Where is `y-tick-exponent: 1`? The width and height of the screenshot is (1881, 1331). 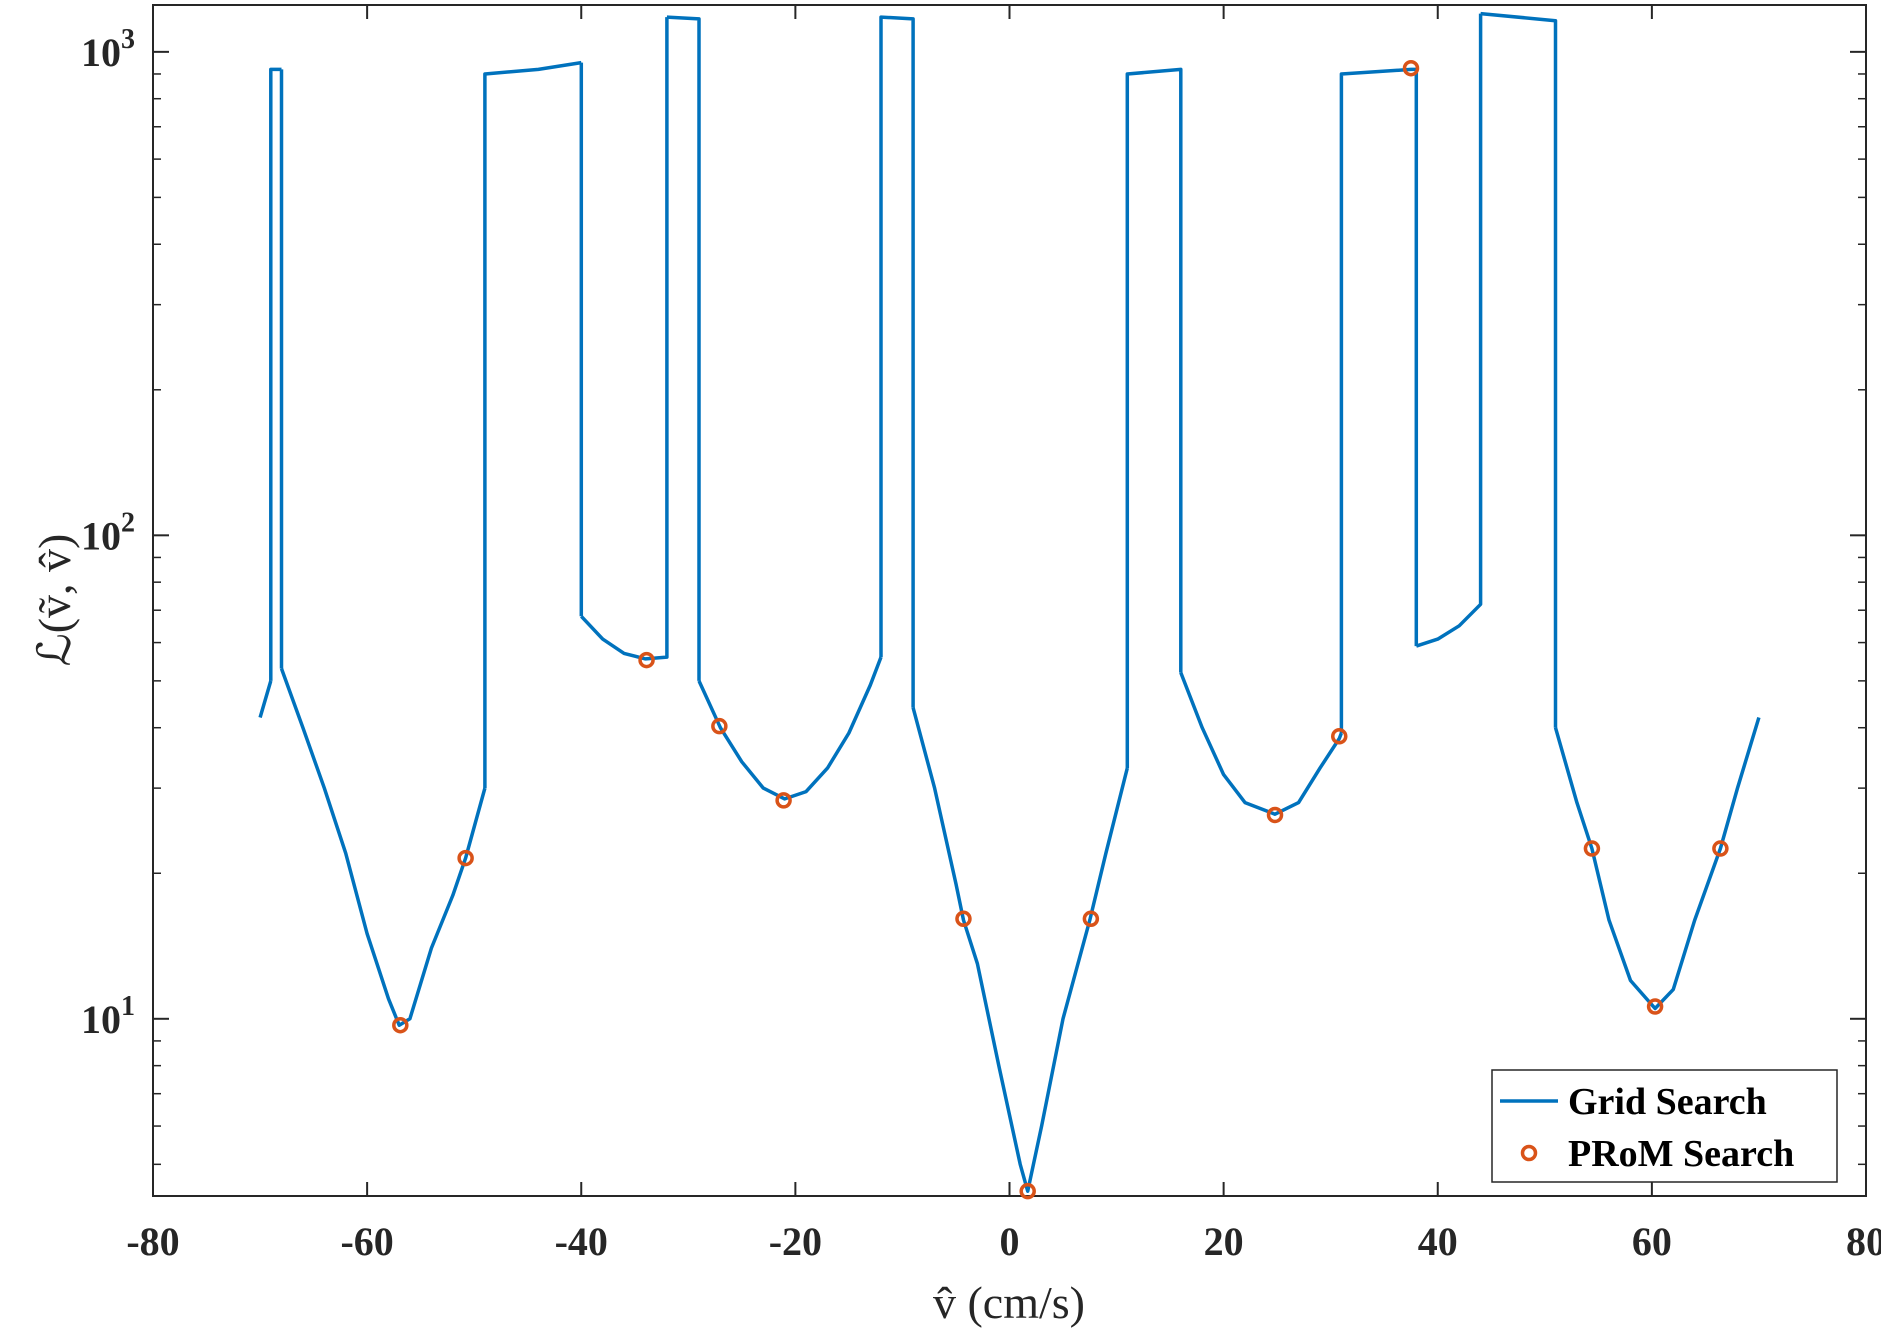 y-tick-exponent: 1 is located at coordinates (128, 1006).